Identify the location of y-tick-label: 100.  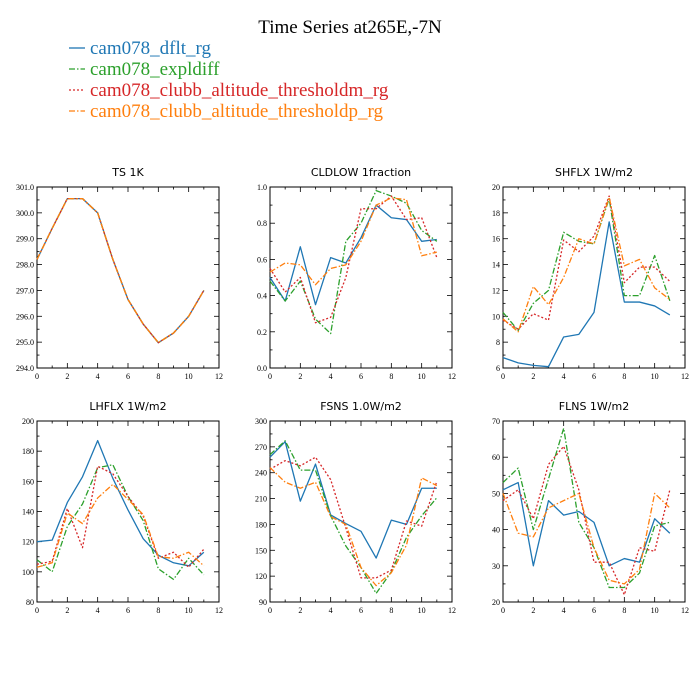
(28, 572).